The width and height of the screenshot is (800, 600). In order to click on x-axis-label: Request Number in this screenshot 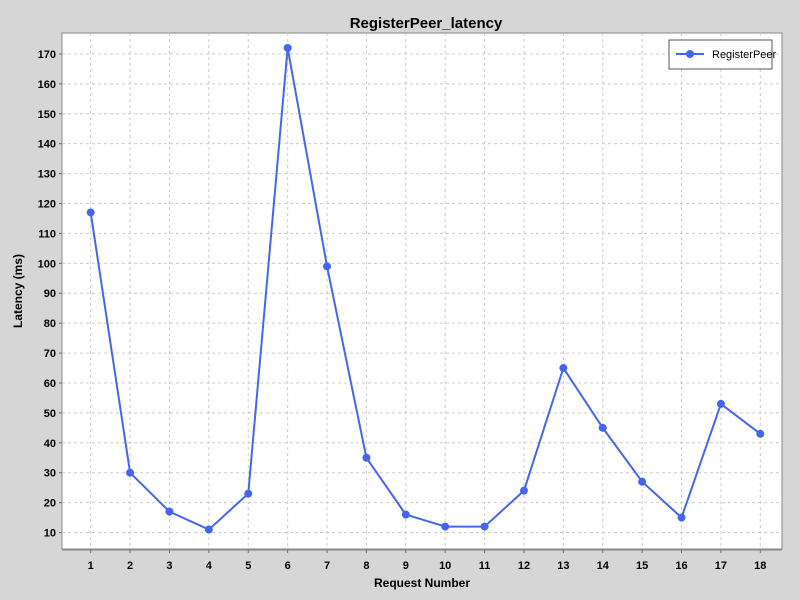, I will do `click(422, 583)`.